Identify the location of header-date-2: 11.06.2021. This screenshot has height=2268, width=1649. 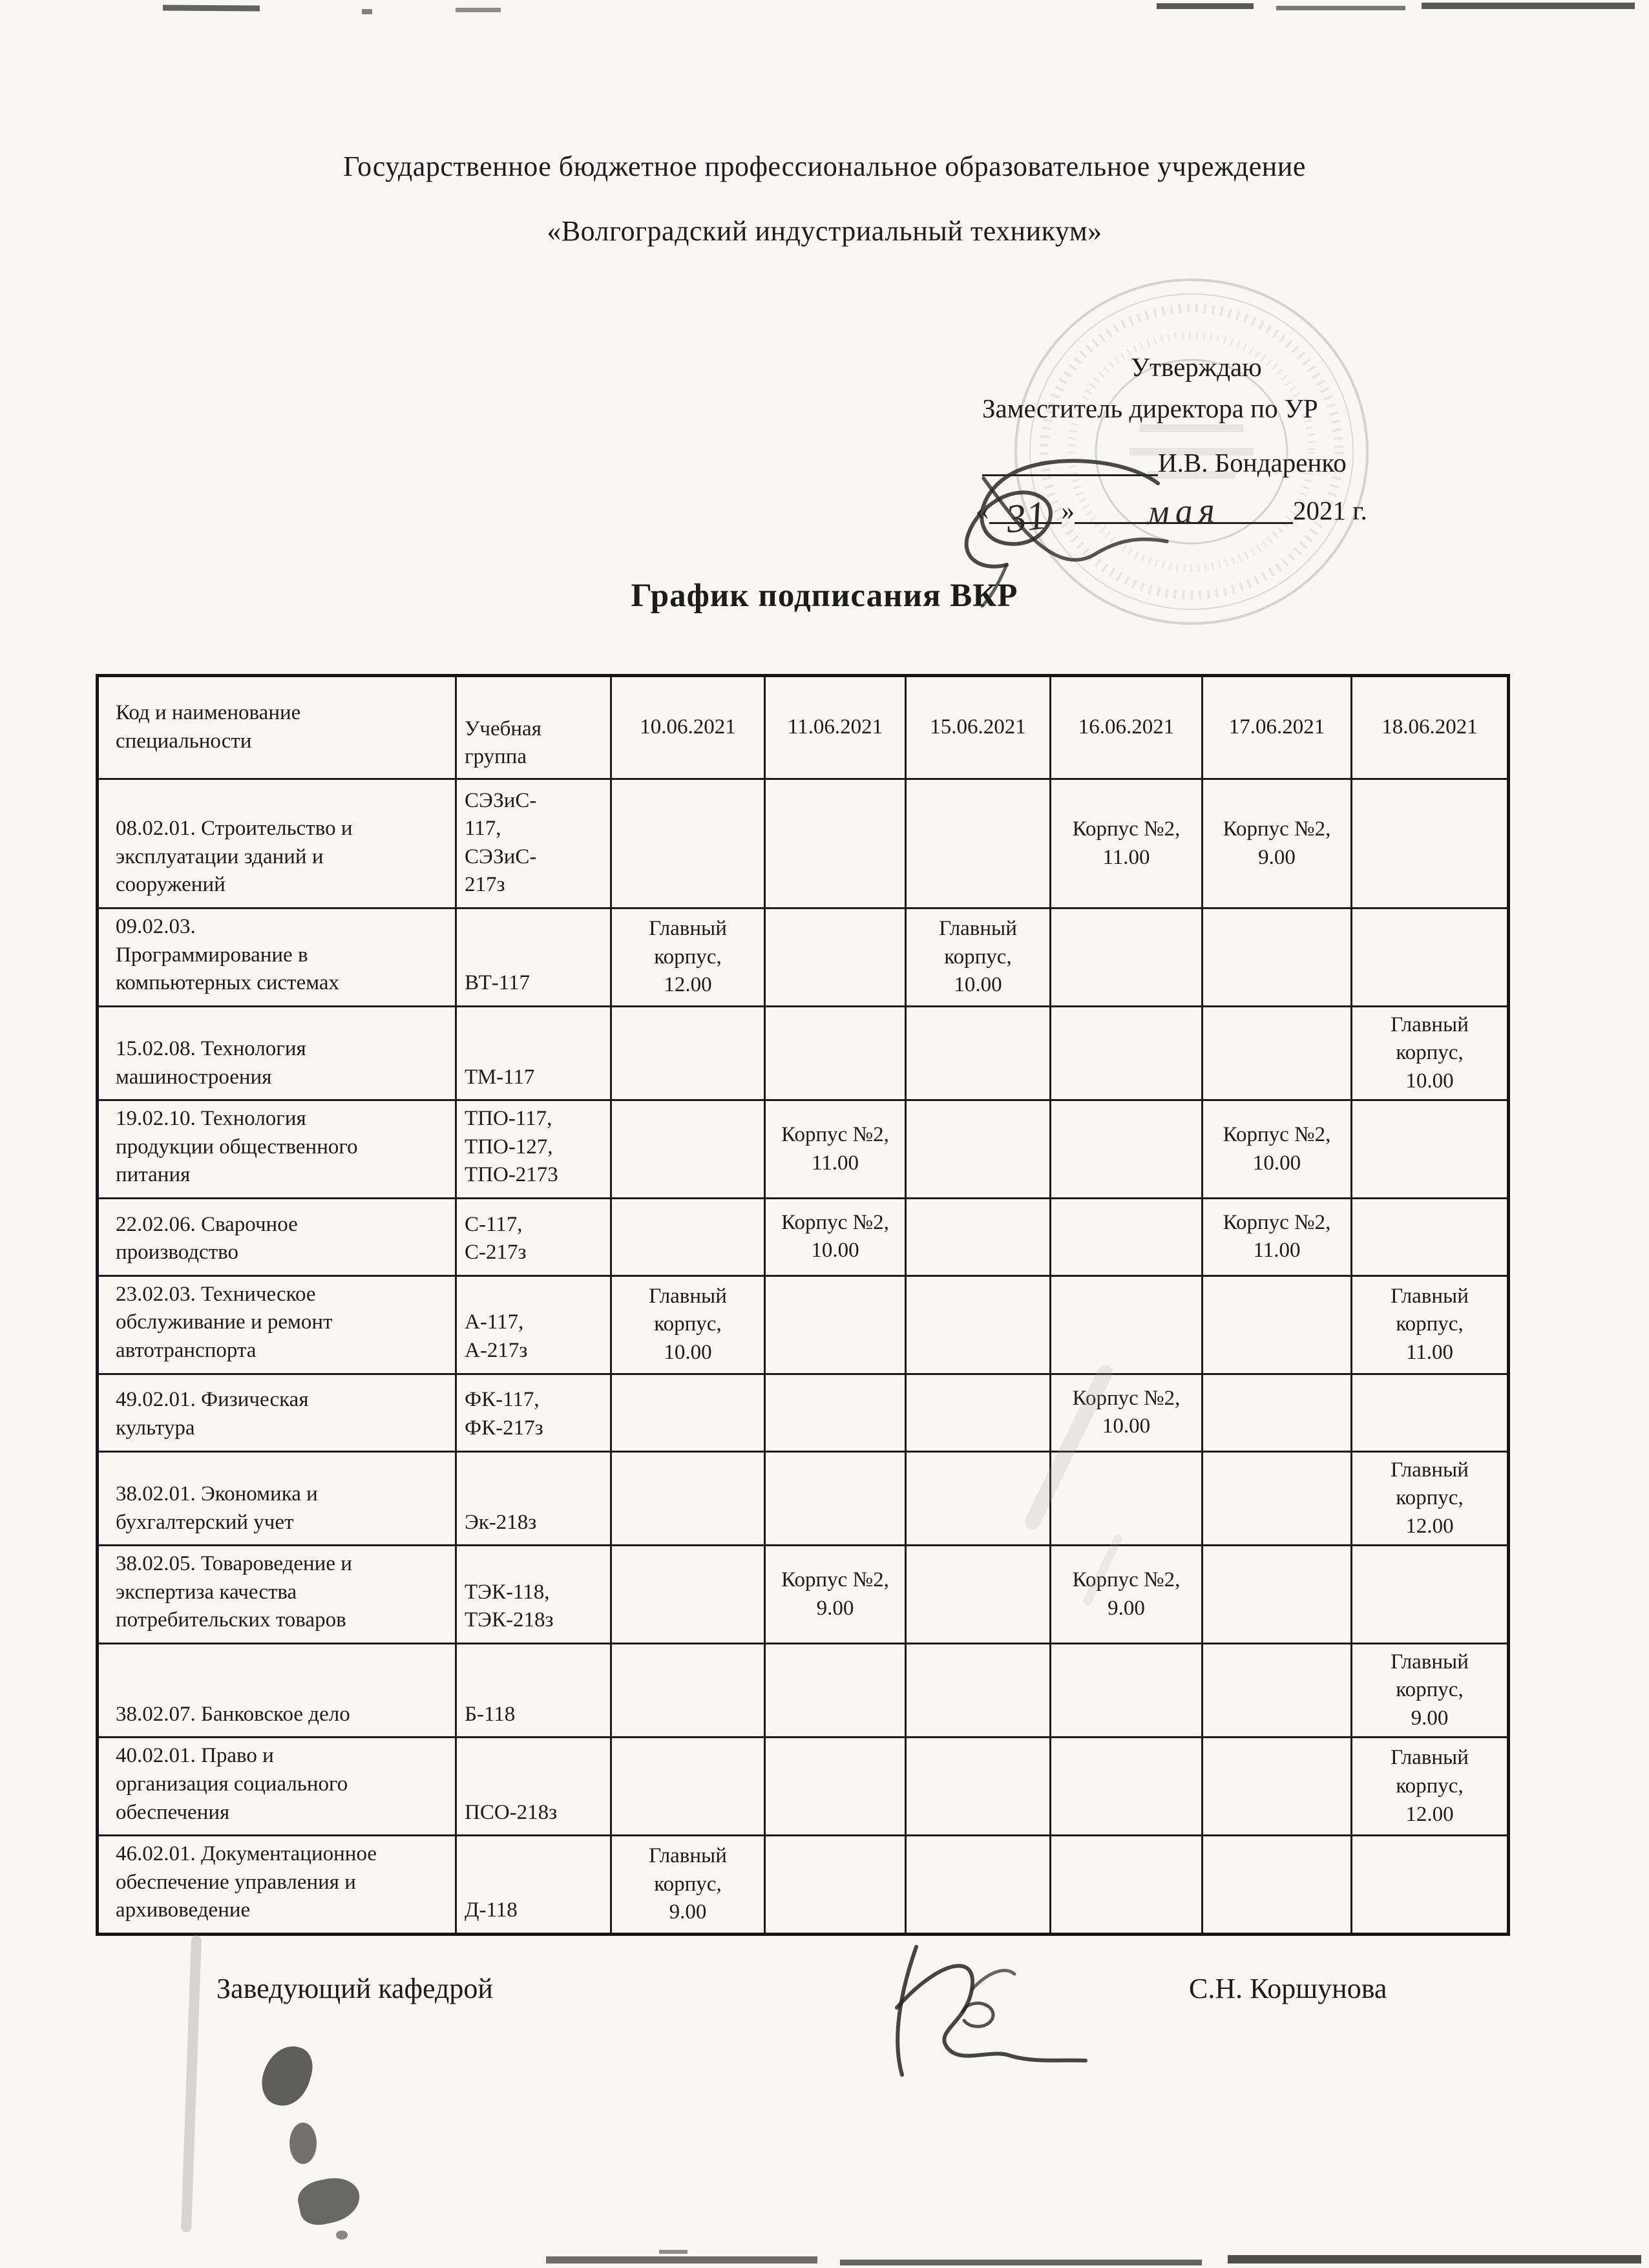
(836, 727).